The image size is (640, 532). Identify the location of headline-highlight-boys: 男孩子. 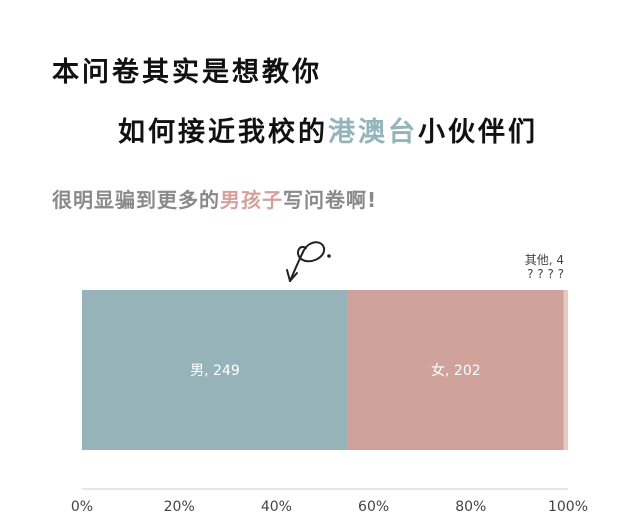
(251, 200).